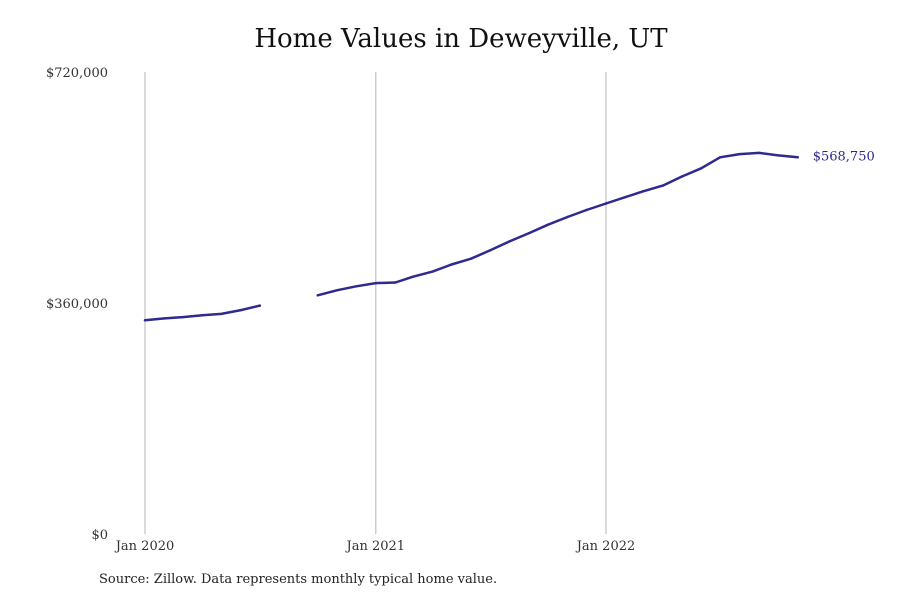 The width and height of the screenshot is (900, 600). Describe the element at coordinates (144, 546) in the screenshot. I see `x-tick-label: Jan 2020` at that location.